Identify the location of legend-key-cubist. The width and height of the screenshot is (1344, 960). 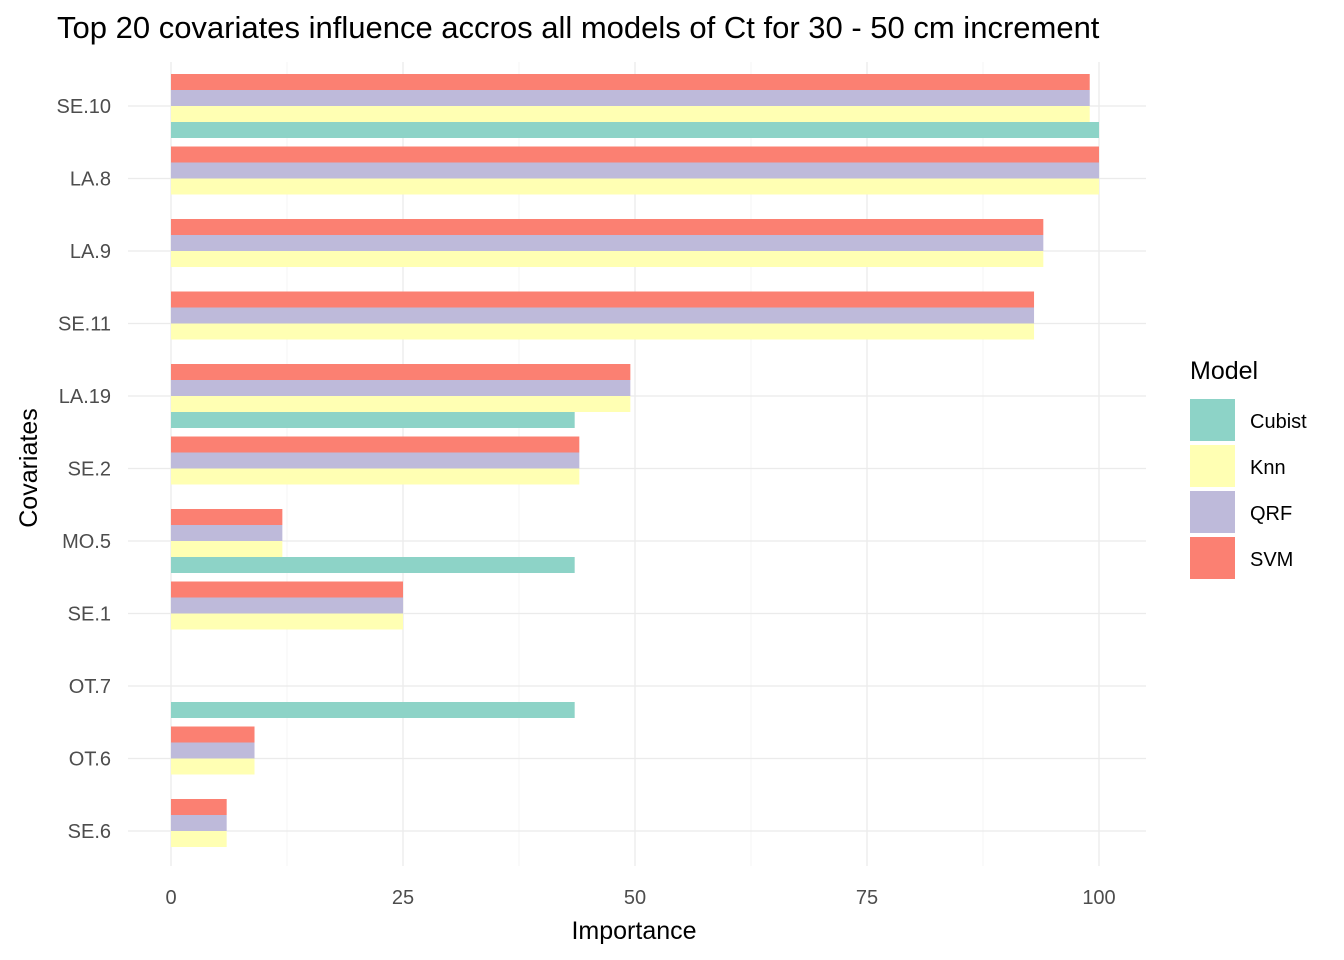
(1212, 420).